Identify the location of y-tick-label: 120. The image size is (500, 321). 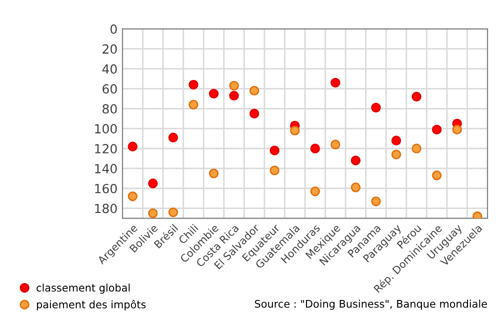
(106, 149).